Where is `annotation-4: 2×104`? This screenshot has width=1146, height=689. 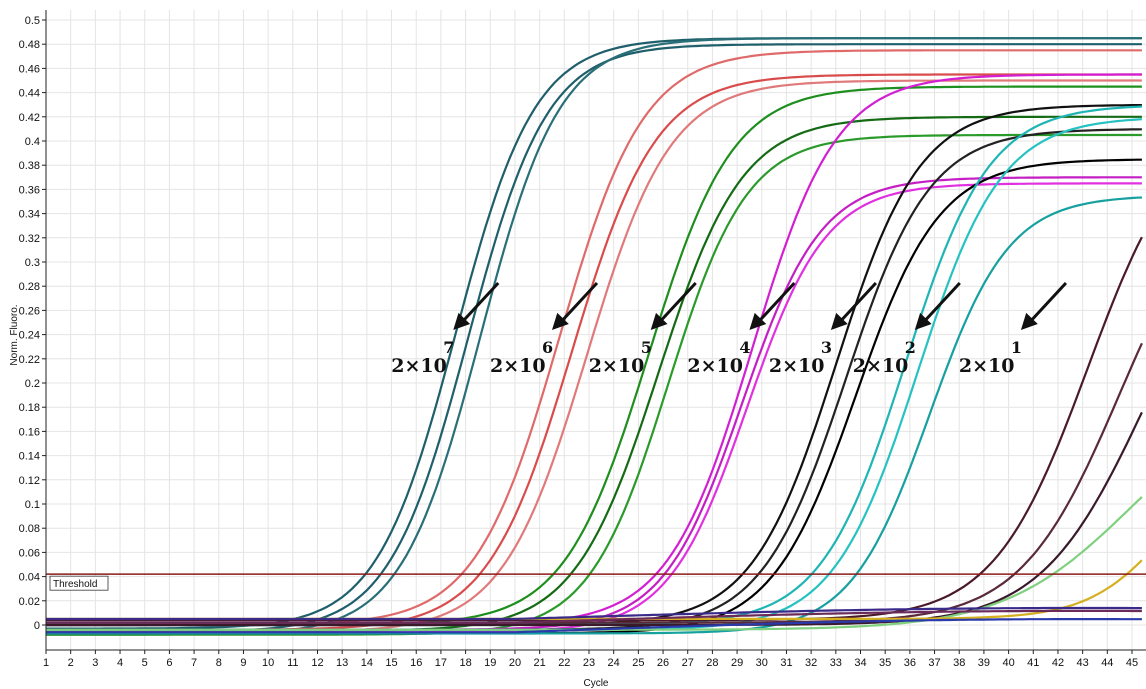
annotation-4: 2×104 is located at coordinates (741, 329).